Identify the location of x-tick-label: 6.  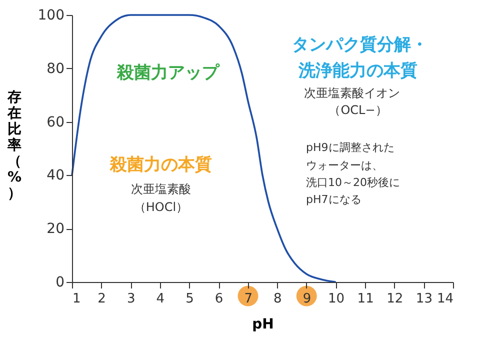
(219, 299).